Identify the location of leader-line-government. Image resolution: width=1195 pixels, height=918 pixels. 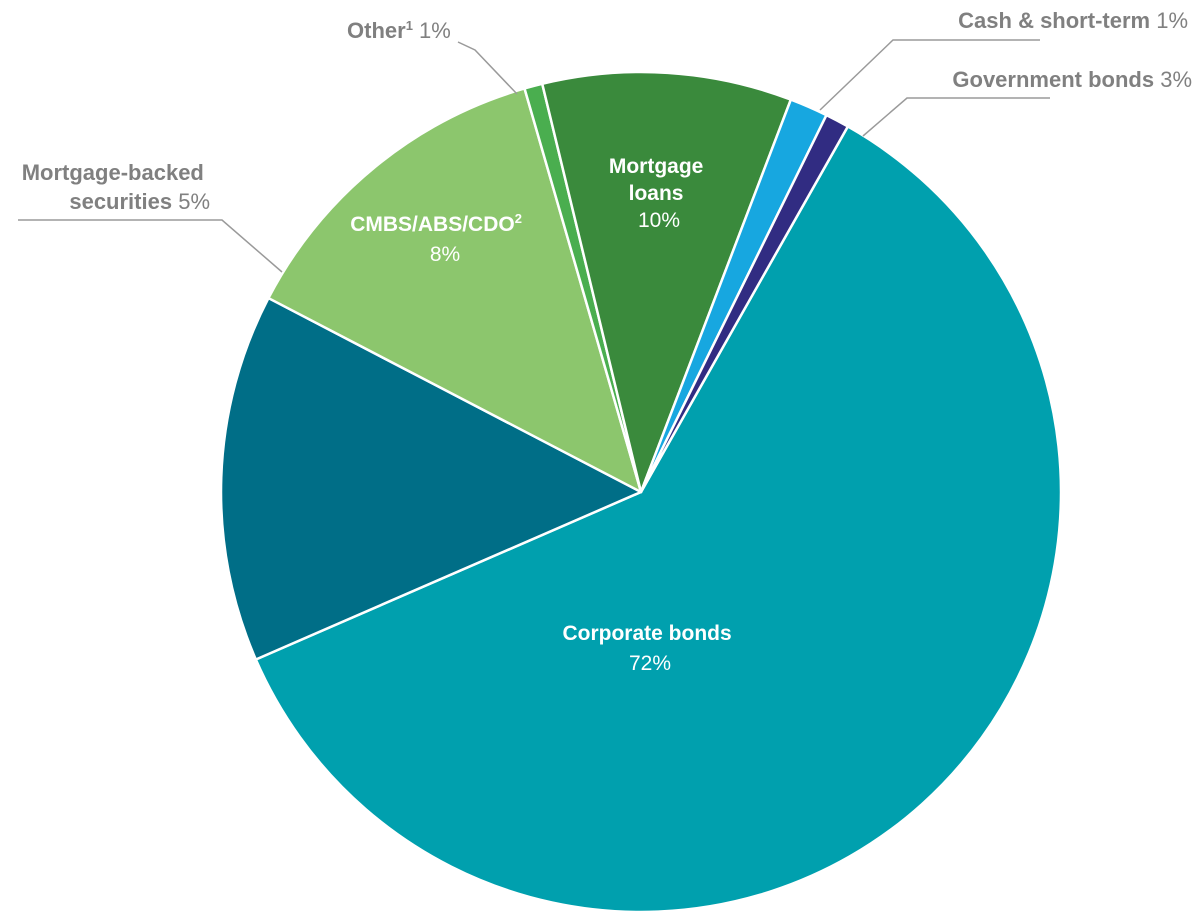
(956, 117).